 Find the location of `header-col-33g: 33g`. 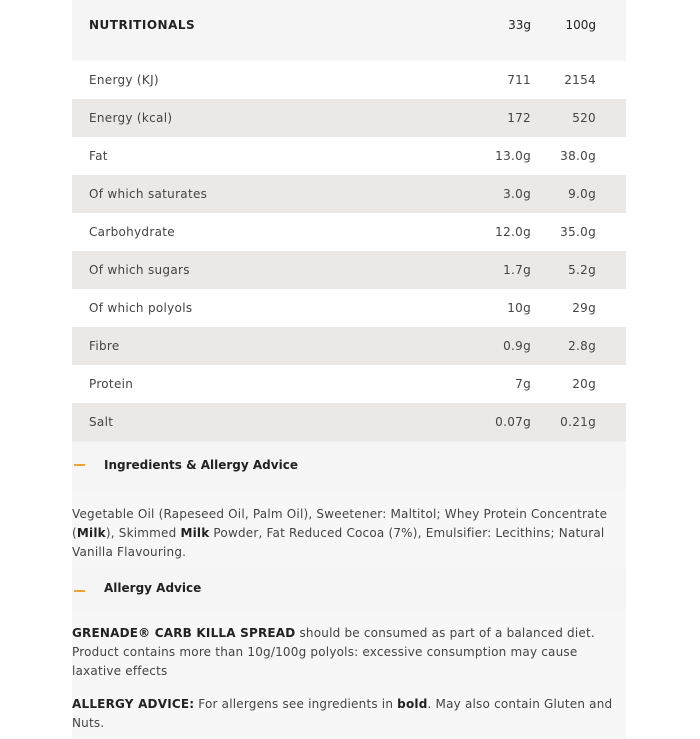

header-col-33g: 33g is located at coordinates (519, 25).